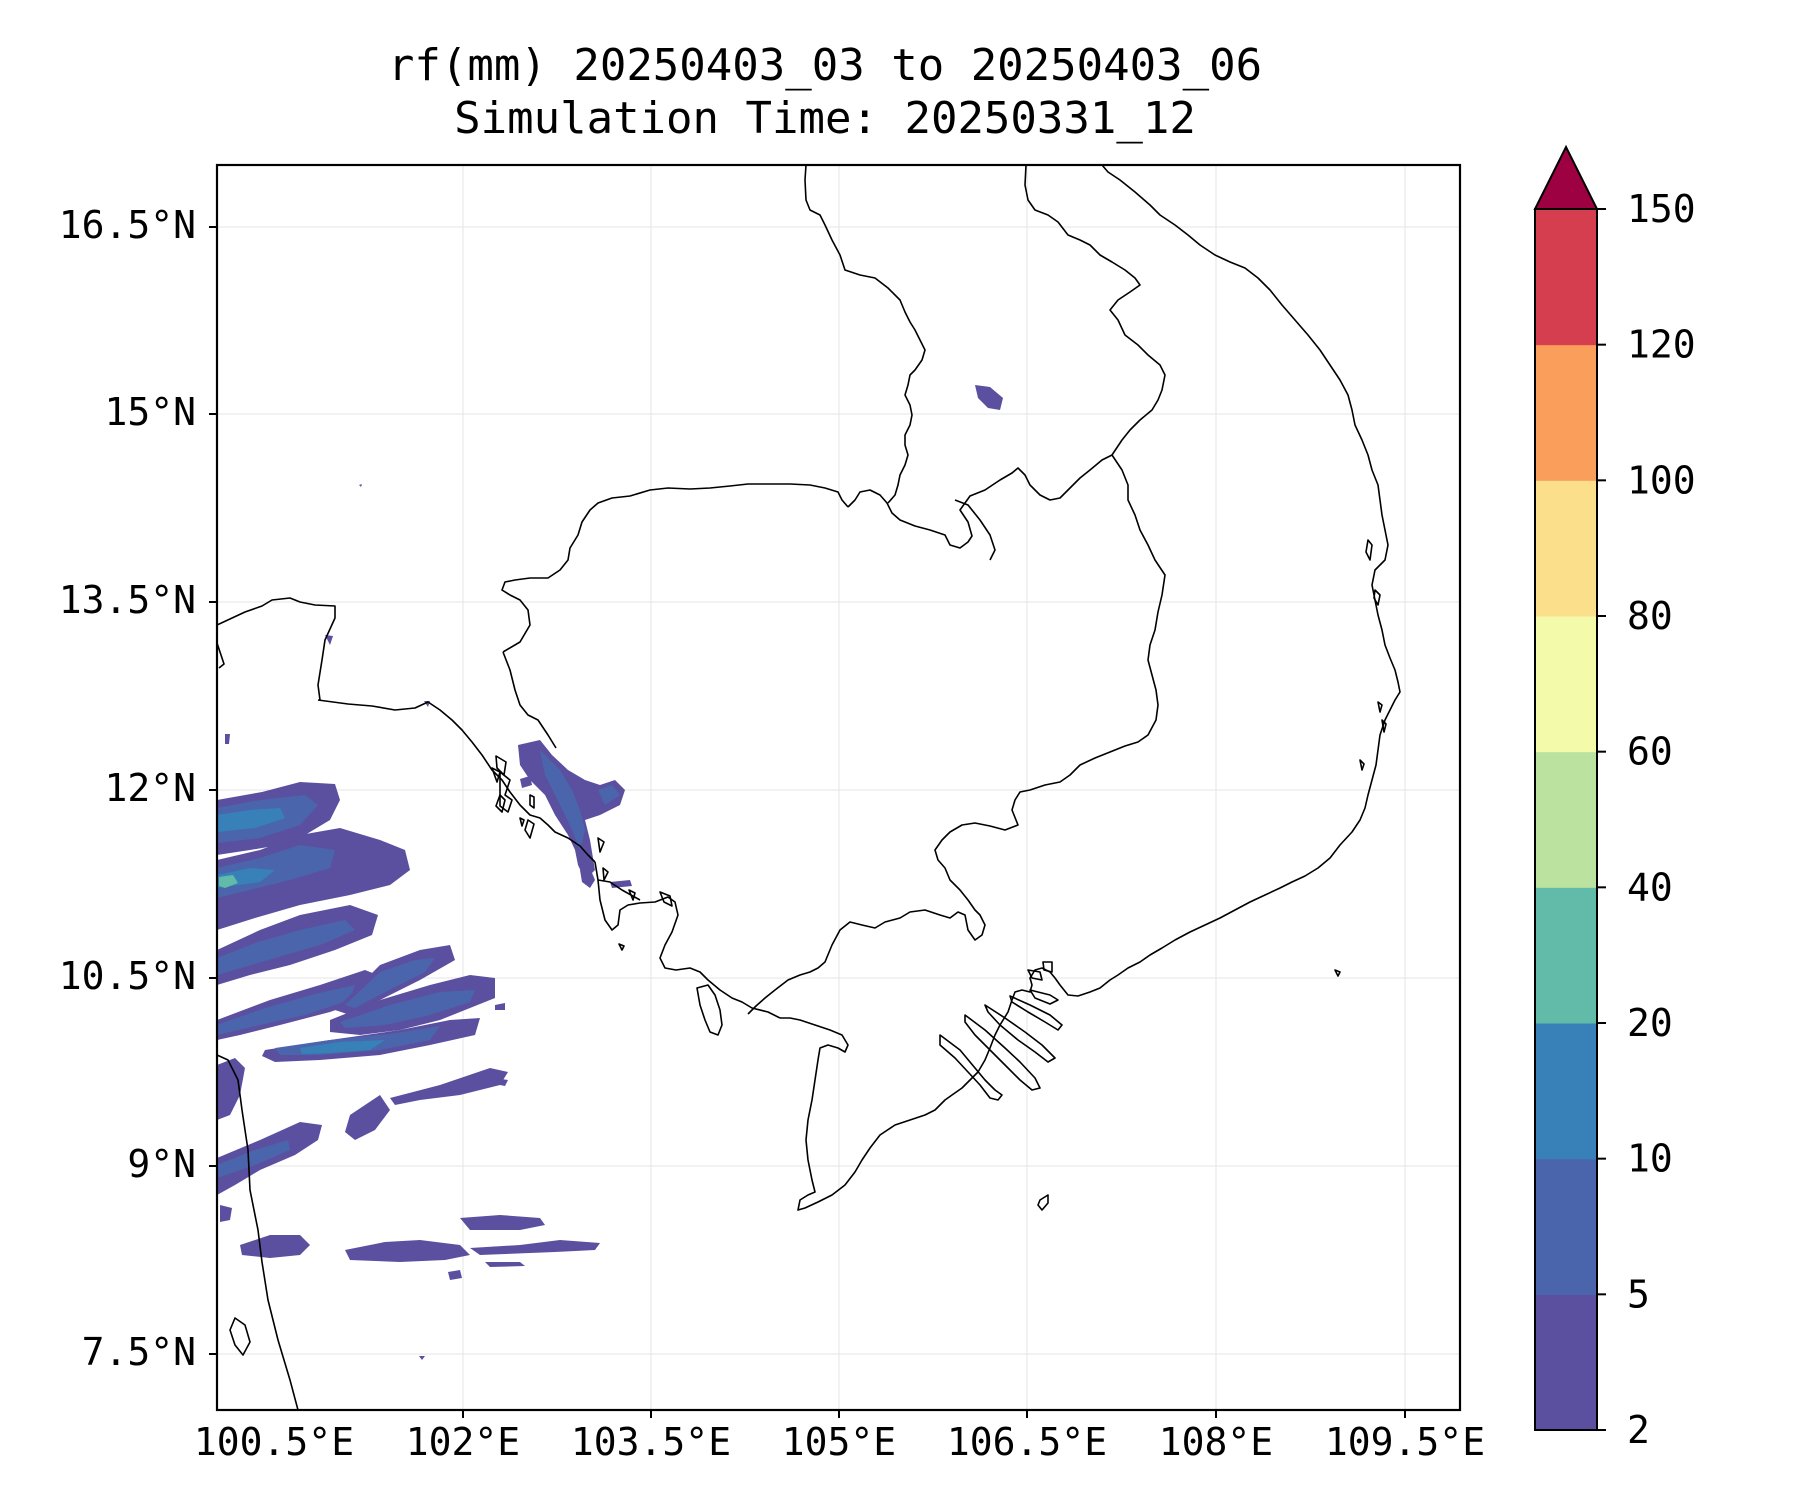 This screenshot has width=1800, height=1500. Describe the element at coordinates (1650, 752) in the screenshot. I see `colorbar-tick-label: 60` at that location.